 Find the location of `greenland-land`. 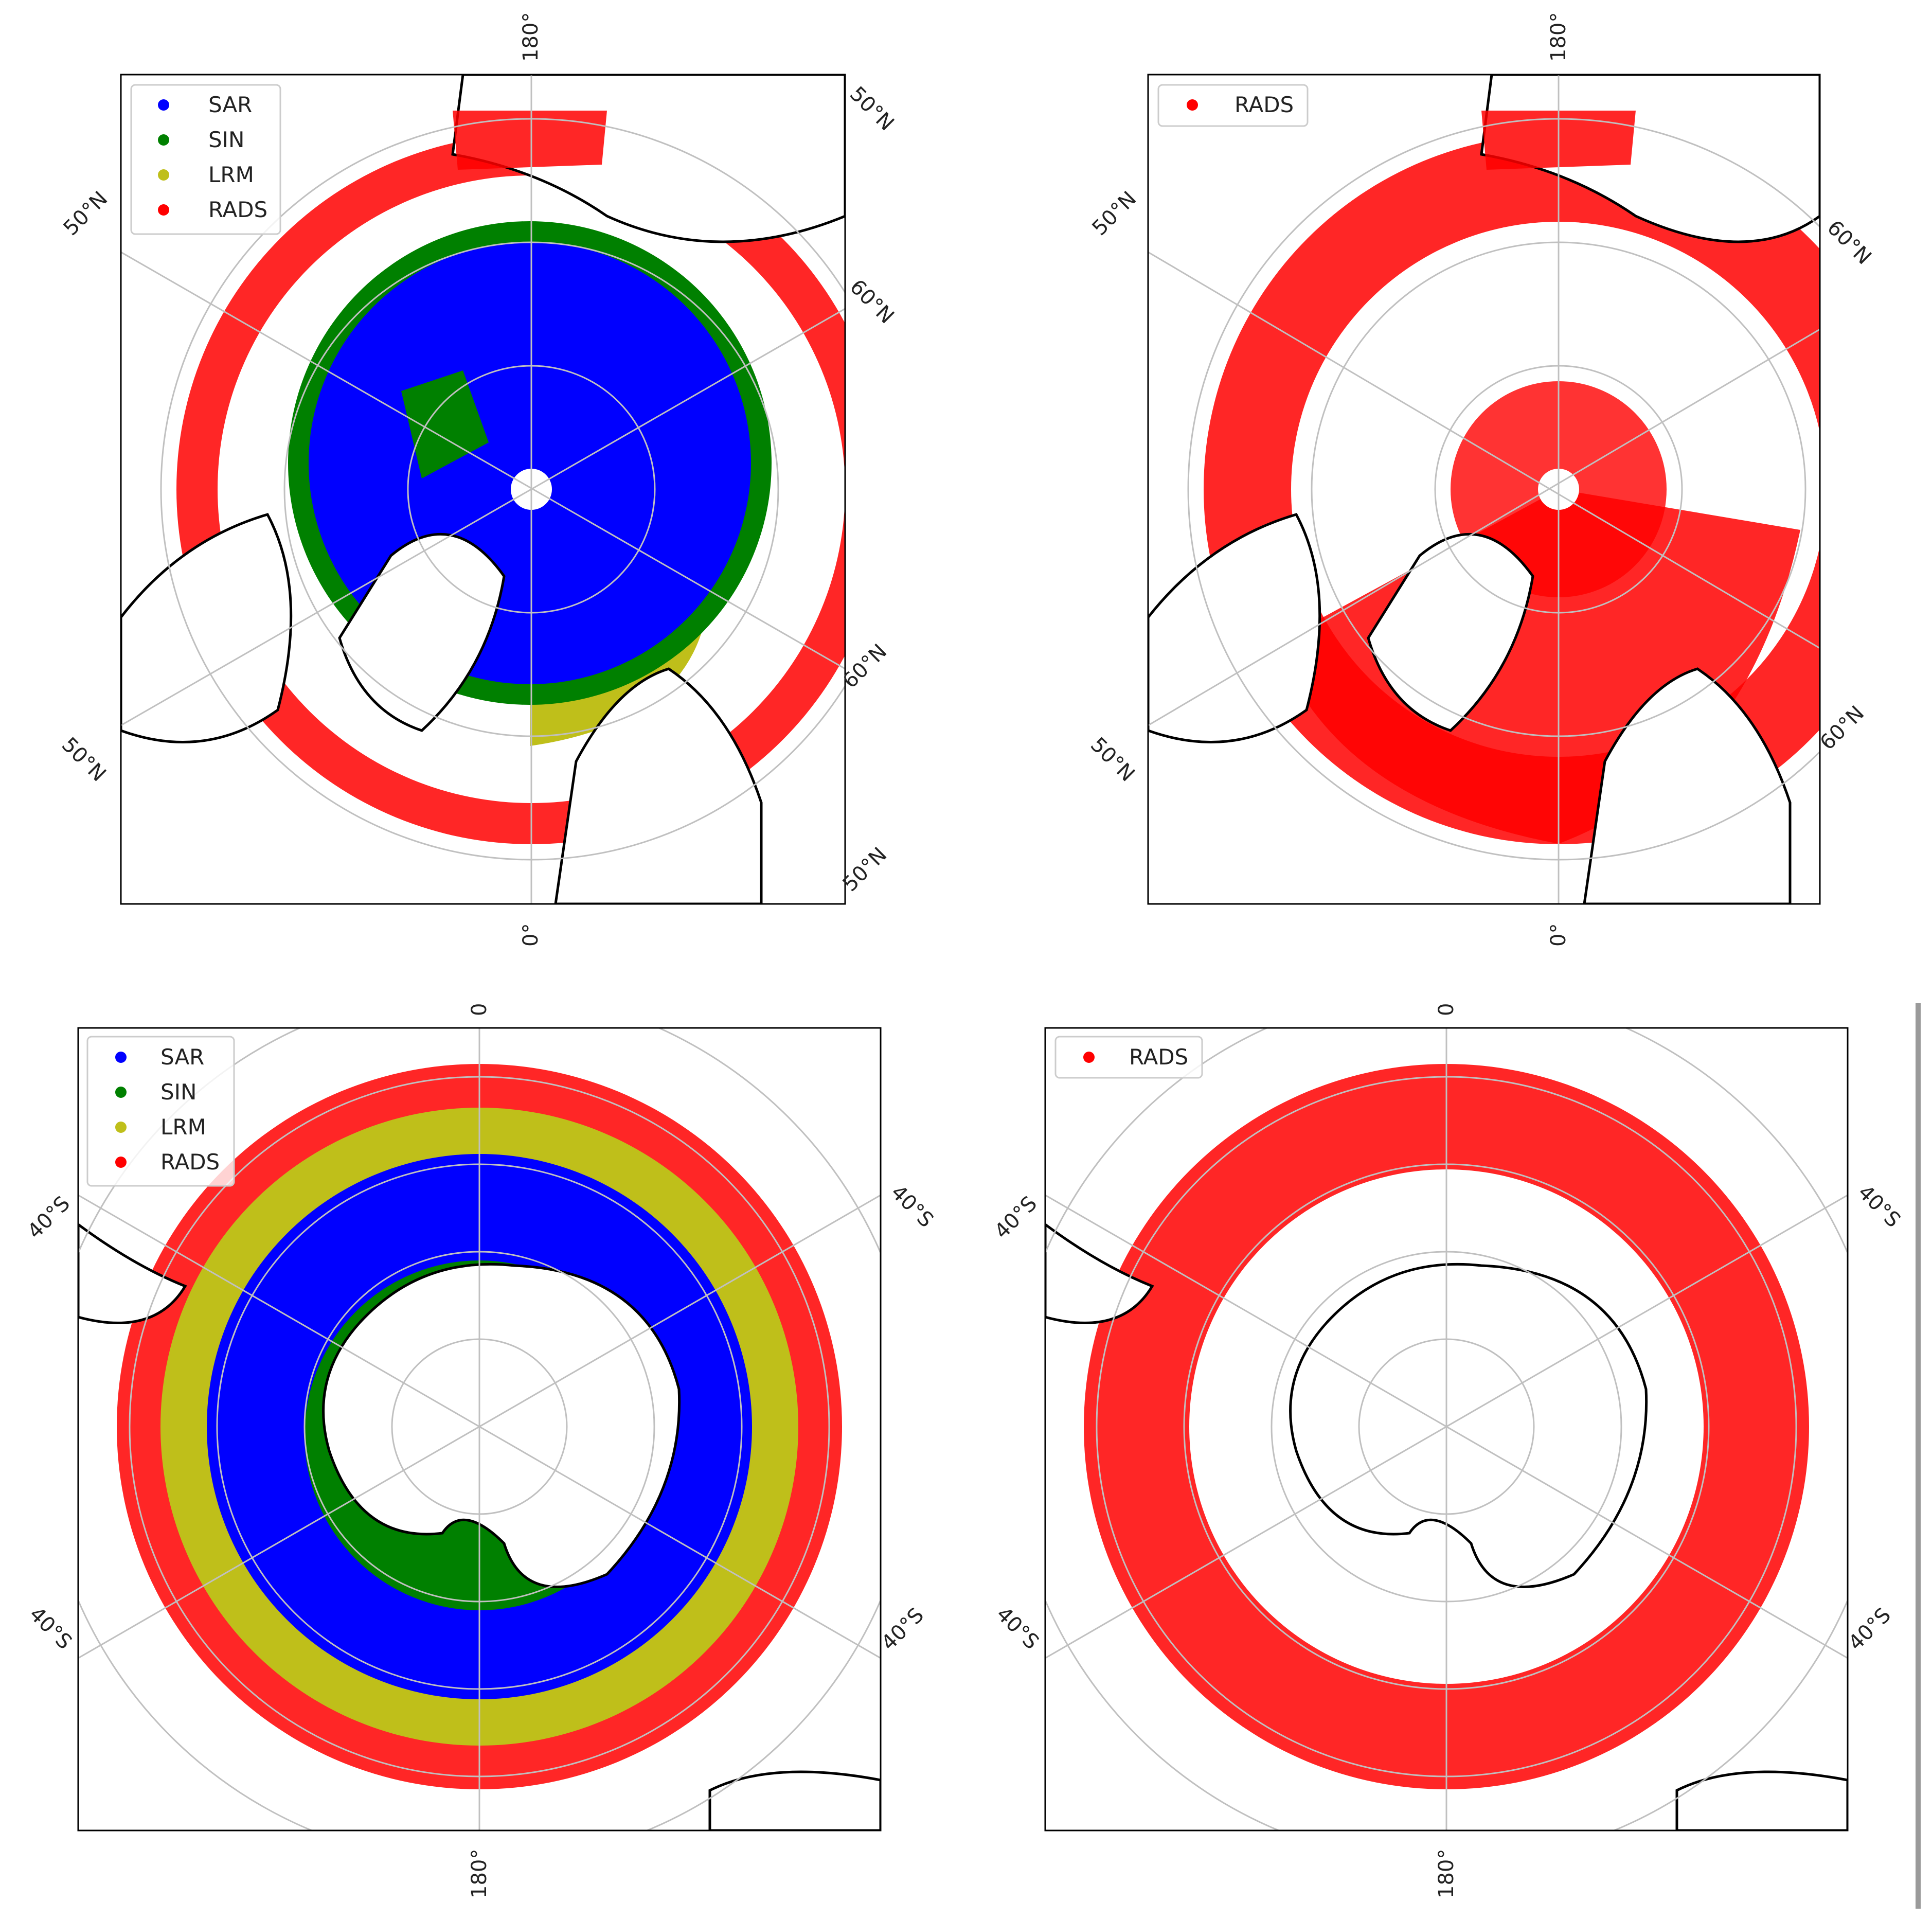

greenland-land is located at coordinates (1451, 632).